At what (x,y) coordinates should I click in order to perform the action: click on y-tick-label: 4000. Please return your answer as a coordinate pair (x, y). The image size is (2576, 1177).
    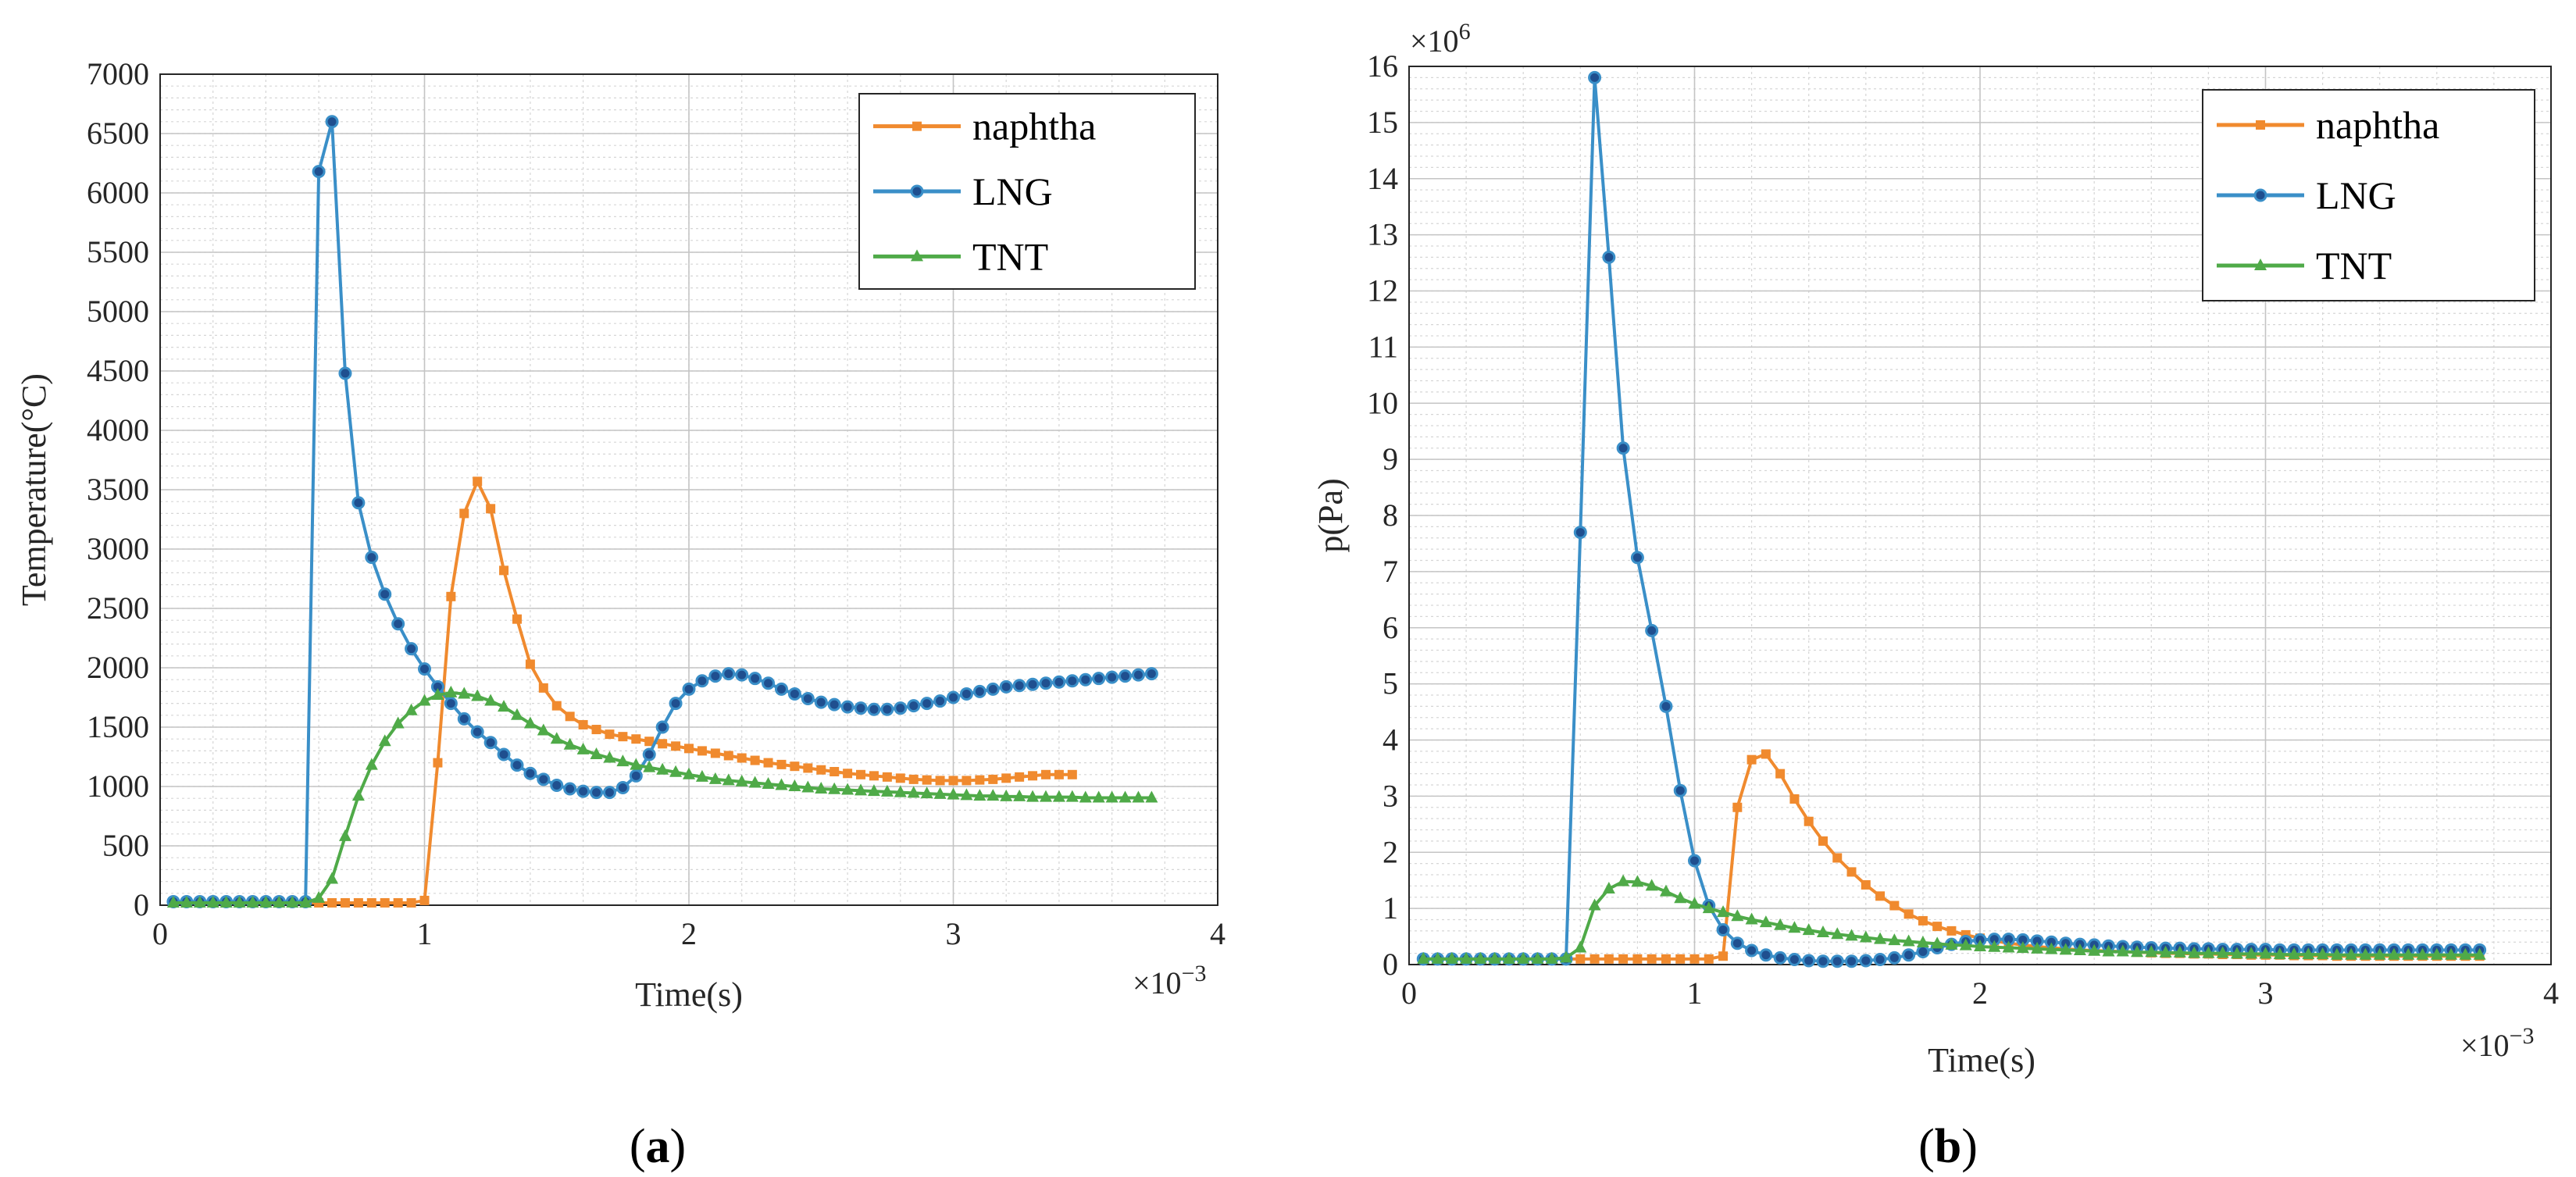
    Looking at the image, I should click on (118, 430).